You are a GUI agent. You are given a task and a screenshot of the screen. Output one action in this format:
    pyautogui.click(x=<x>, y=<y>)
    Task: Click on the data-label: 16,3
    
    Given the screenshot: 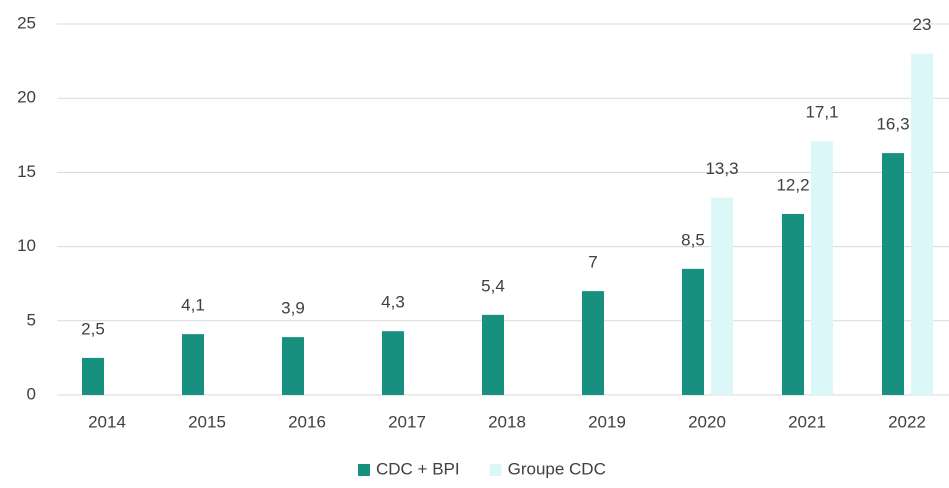 What is the action you would take?
    pyautogui.click(x=892, y=124)
    